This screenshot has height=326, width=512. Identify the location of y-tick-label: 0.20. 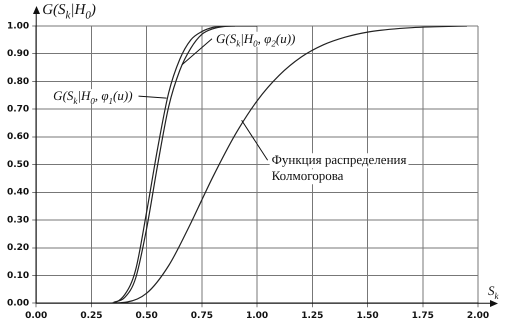
(18, 248).